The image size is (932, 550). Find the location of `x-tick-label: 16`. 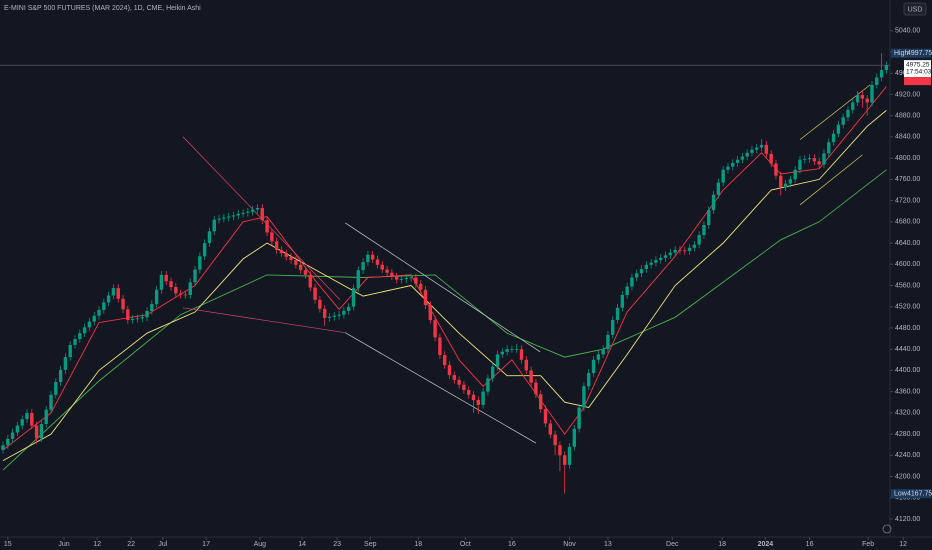

x-tick-label: 16 is located at coordinates (810, 544).